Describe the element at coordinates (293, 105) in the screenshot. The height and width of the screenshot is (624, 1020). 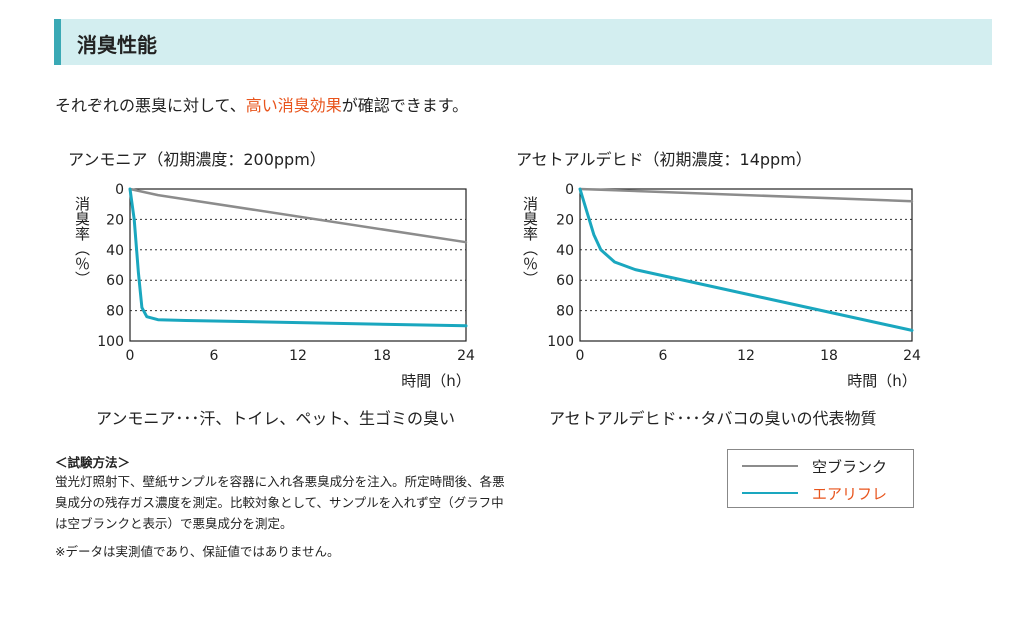
I see `intro-highlight: 高い消臭効果` at that location.